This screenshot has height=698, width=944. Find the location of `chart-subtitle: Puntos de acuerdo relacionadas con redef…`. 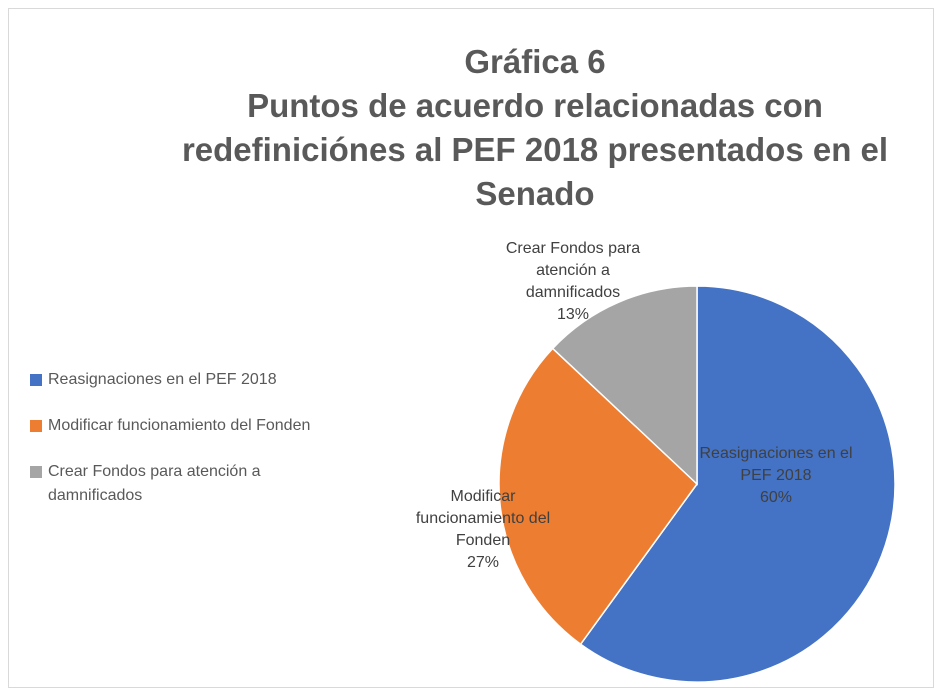

chart-subtitle: Puntos de acuerdo relacionadas con redef… is located at coordinates (535, 149).